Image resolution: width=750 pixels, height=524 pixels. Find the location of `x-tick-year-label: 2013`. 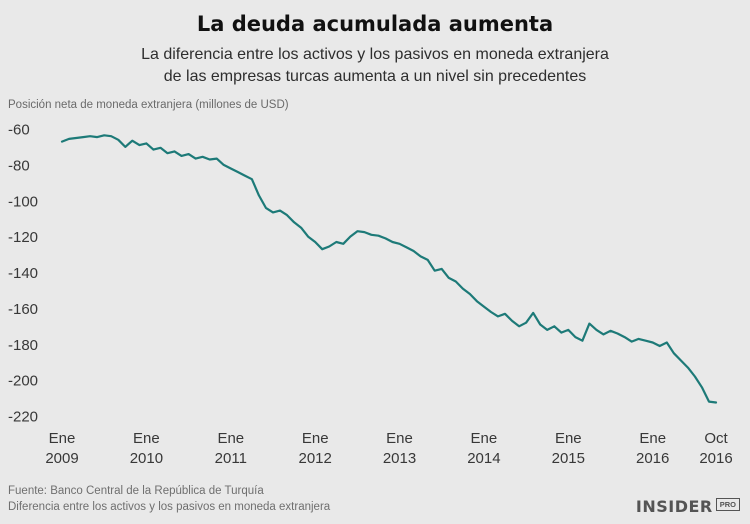

x-tick-year-label: 2013 is located at coordinates (399, 458).